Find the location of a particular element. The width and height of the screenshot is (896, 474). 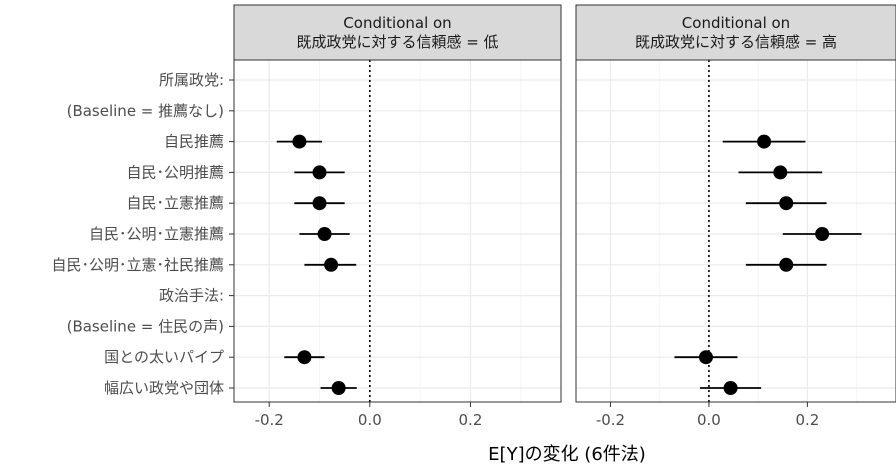

y-axis-label: 自民･公明･立憲推薦 is located at coordinates (156, 234).